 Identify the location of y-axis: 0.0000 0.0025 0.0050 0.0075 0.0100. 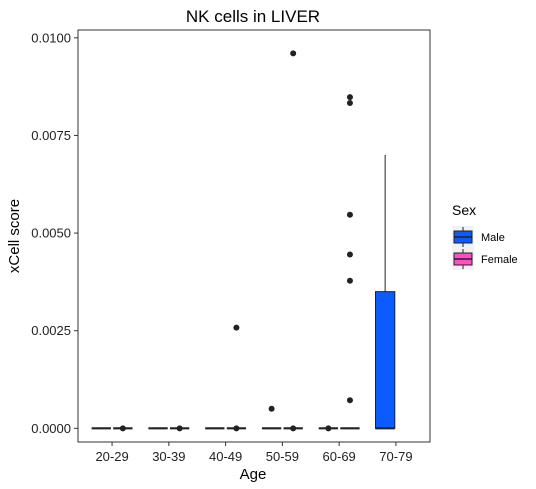
(54, 233).